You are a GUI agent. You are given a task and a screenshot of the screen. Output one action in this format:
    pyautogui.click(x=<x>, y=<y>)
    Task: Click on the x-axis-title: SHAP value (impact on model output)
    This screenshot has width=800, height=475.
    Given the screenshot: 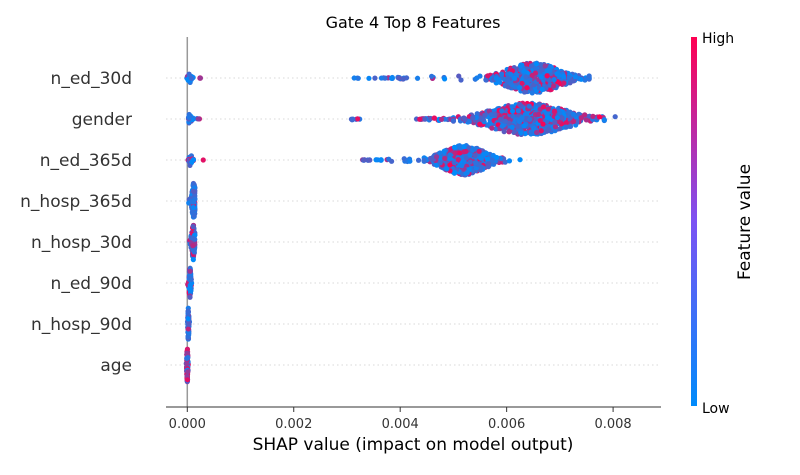 What is the action you would take?
    pyautogui.click(x=413, y=445)
    